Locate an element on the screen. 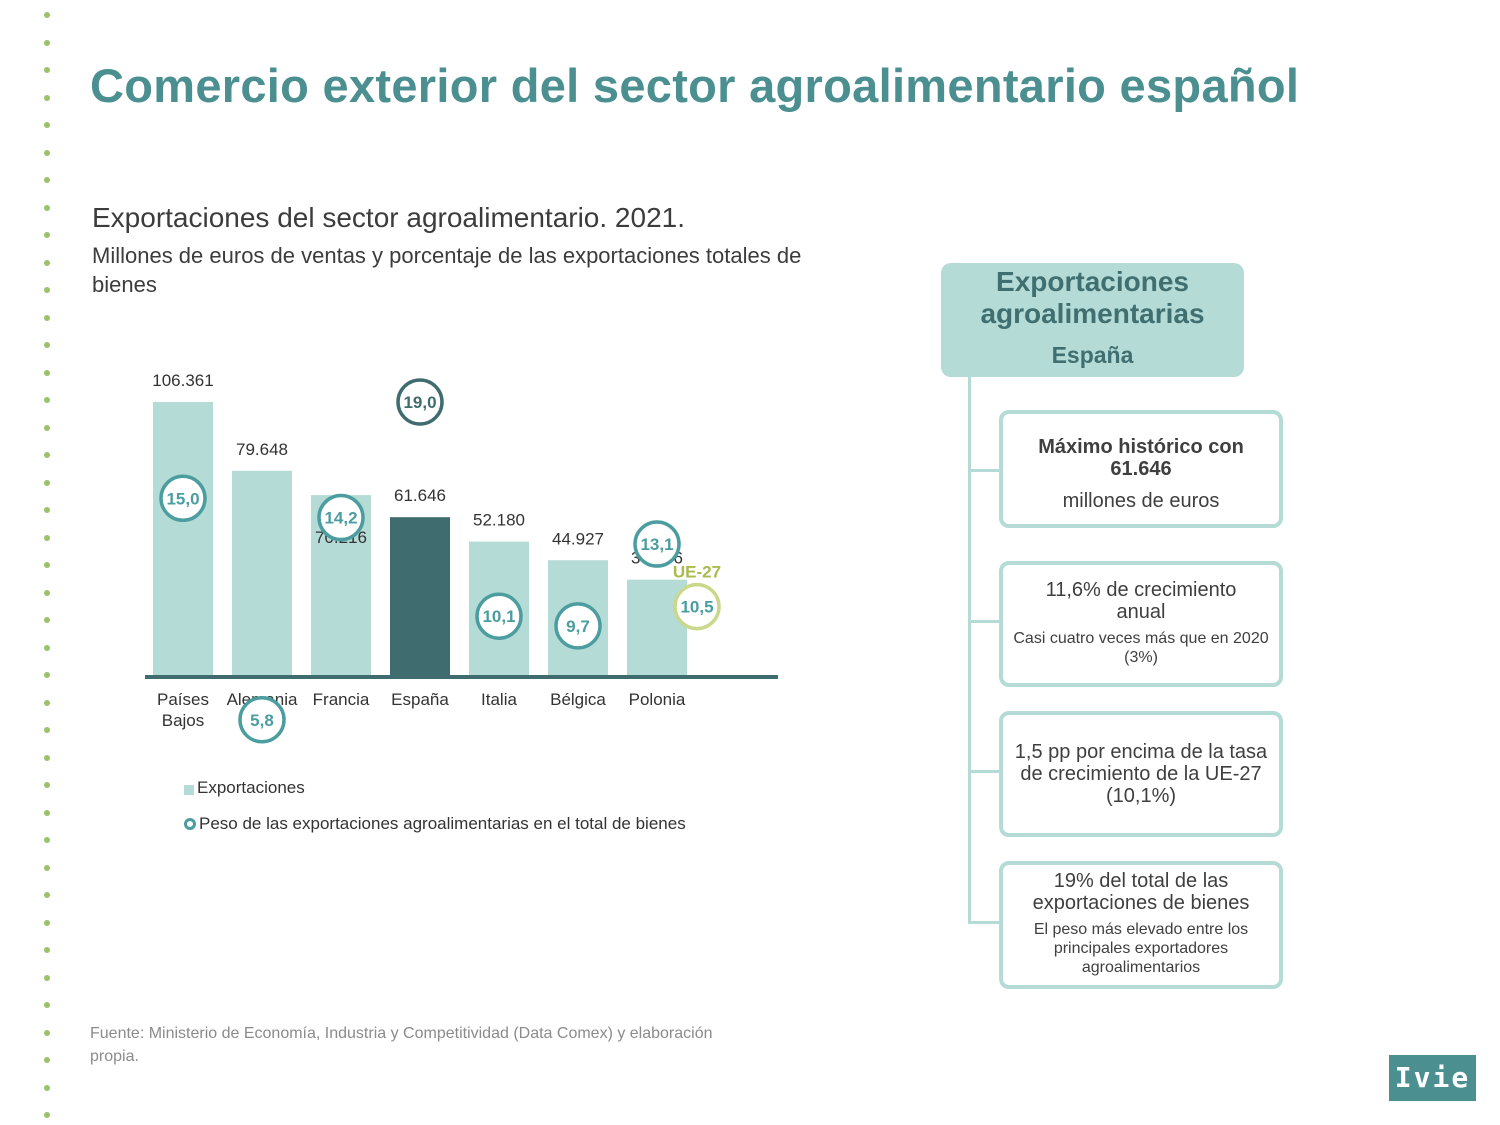  category-label-paises-bajos: Países is located at coordinates (183, 699).